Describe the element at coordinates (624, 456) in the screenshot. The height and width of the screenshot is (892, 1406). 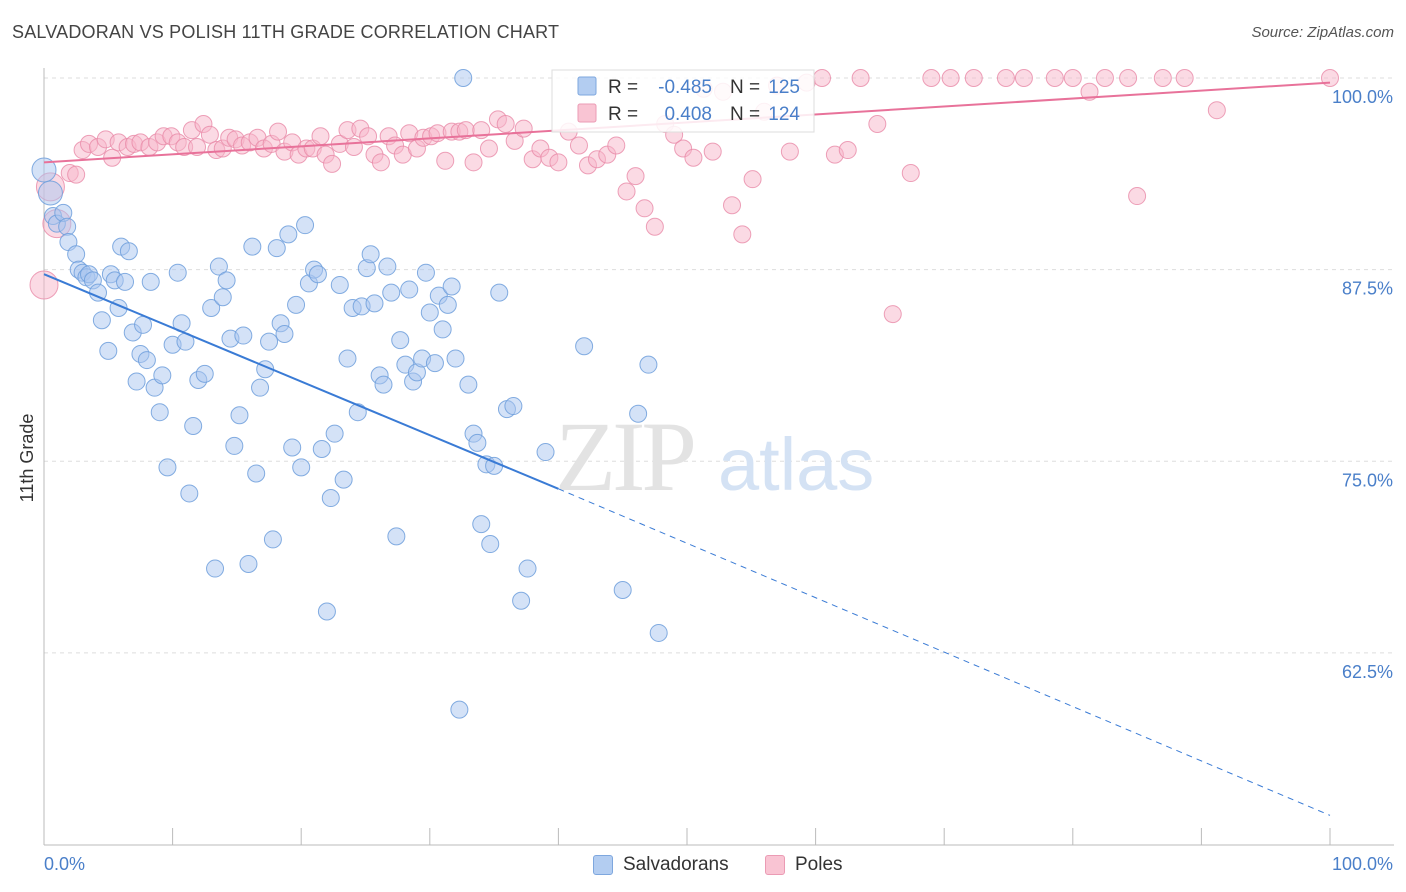
I see `watermark-zip: ZIP` at that location.